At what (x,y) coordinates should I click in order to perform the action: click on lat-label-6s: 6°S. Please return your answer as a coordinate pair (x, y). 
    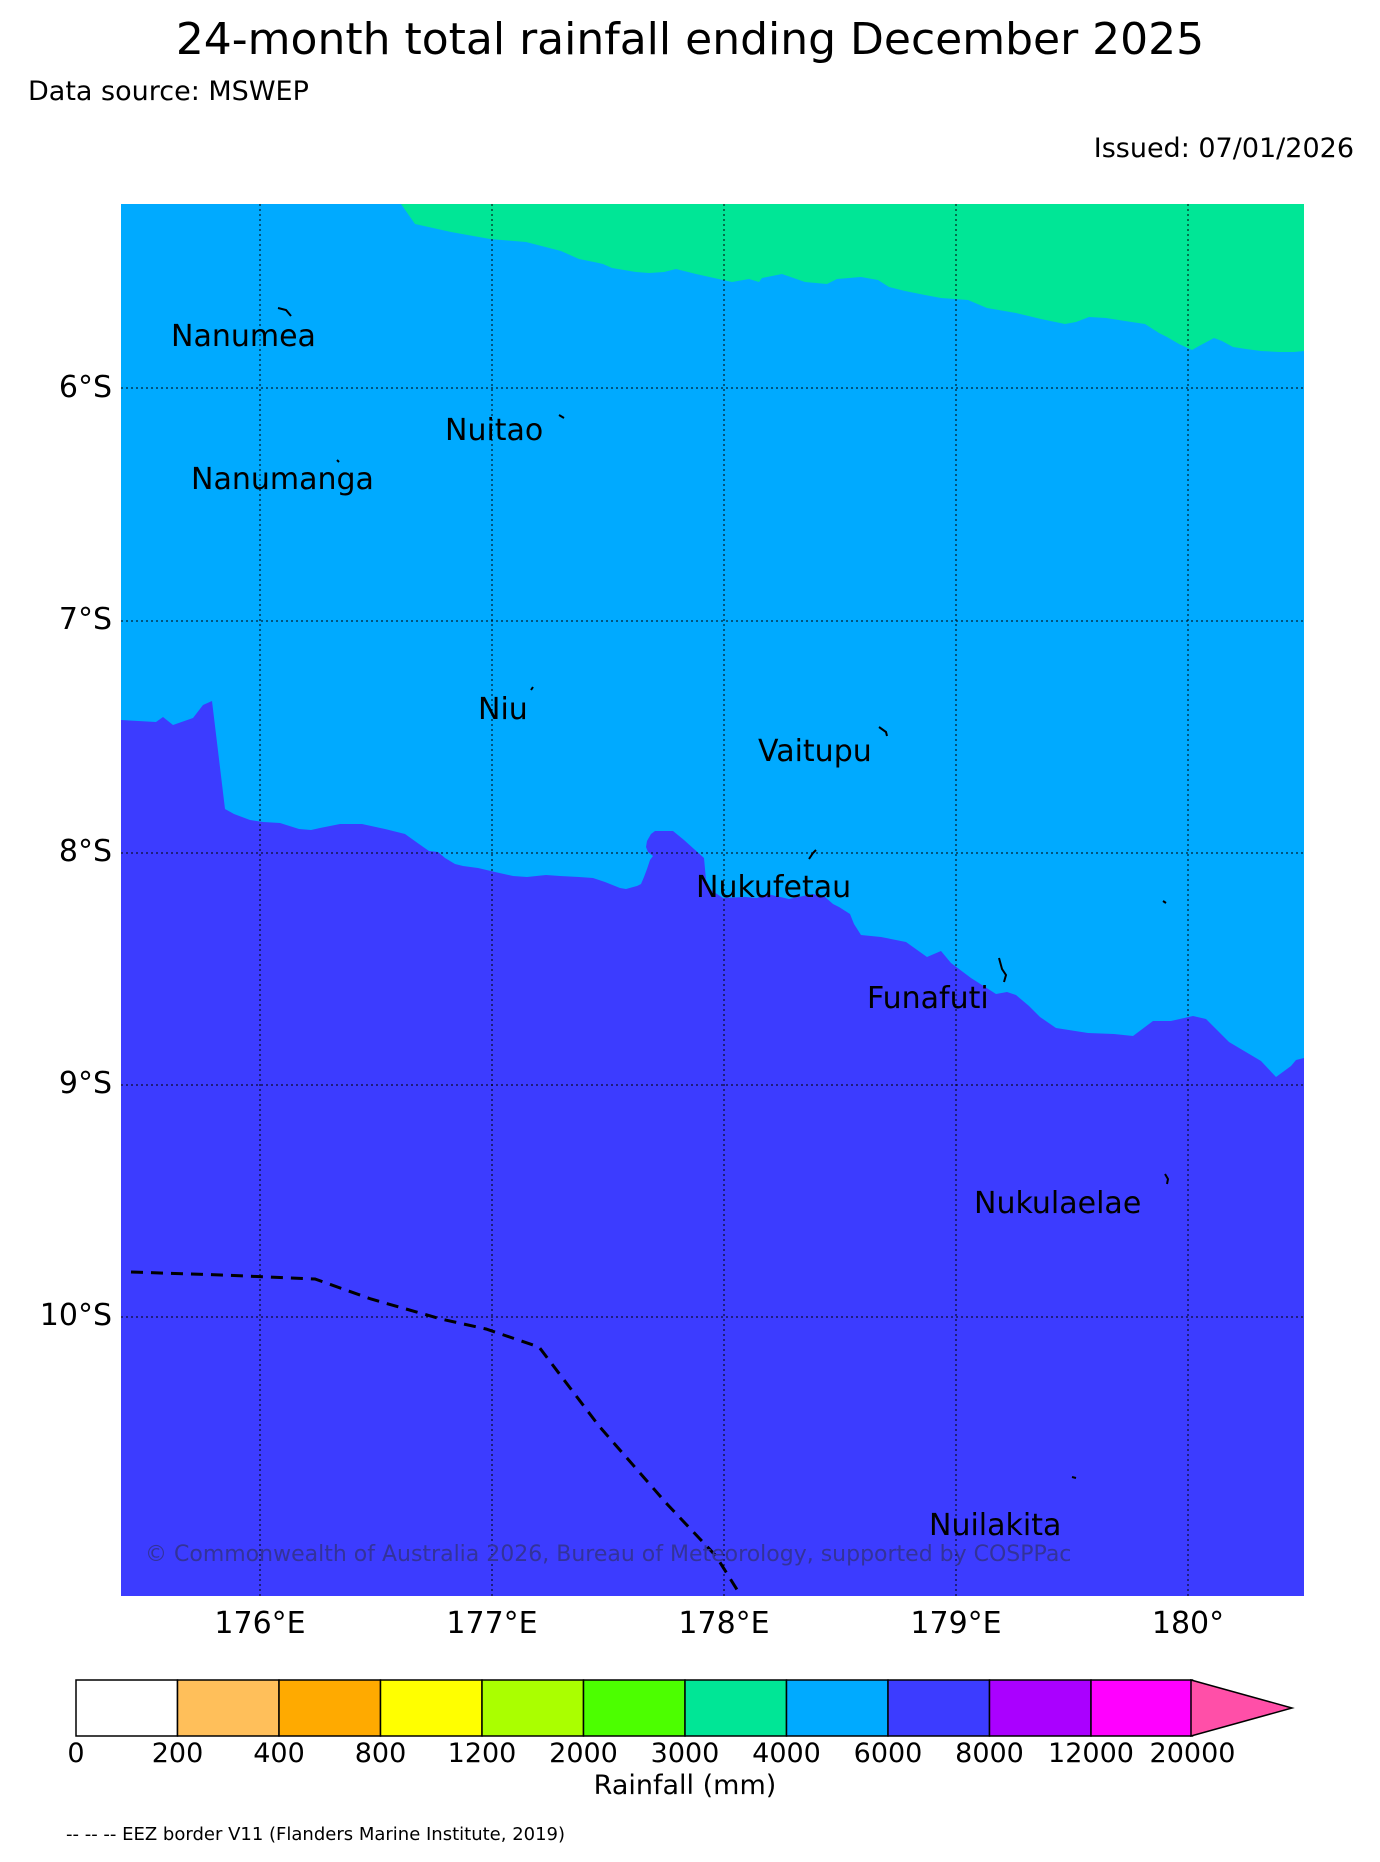
    Looking at the image, I should click on (85, 387).